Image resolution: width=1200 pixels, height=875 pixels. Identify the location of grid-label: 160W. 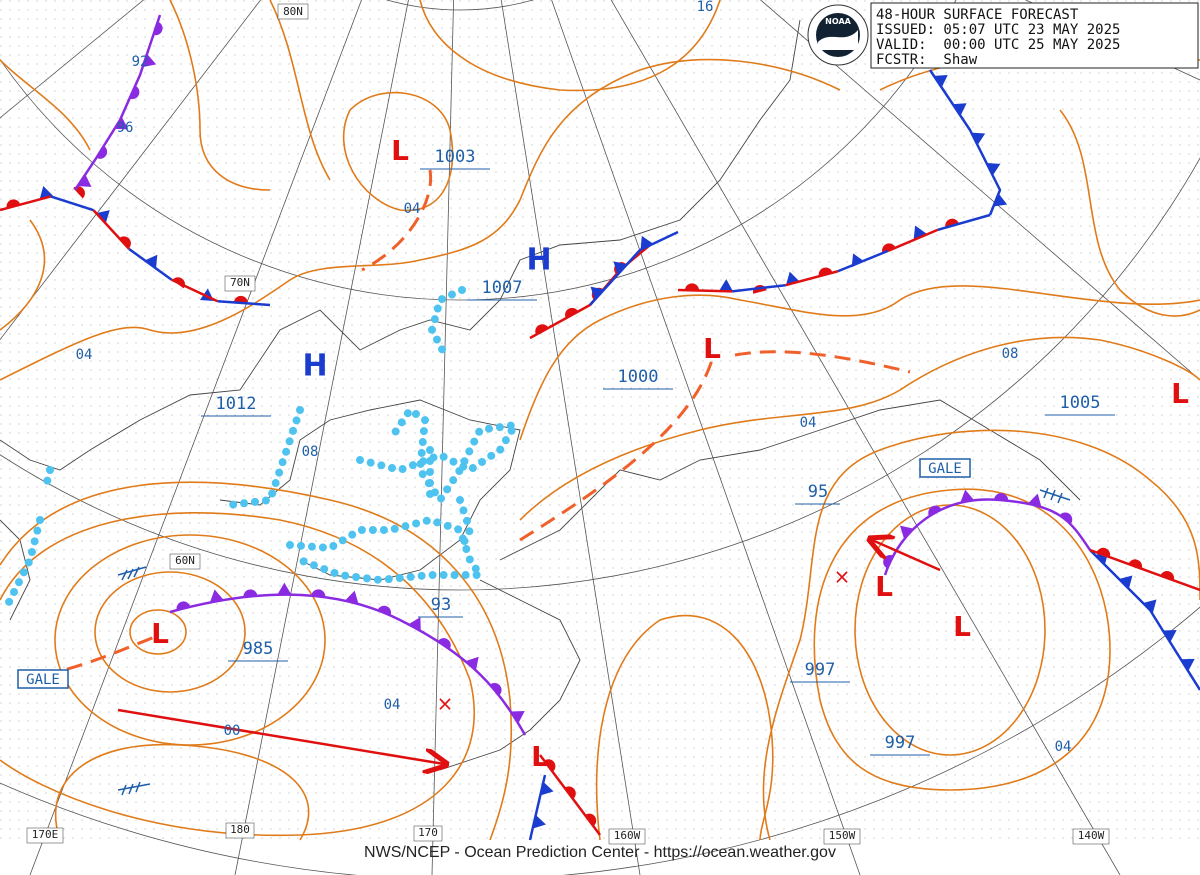
(627, 835).